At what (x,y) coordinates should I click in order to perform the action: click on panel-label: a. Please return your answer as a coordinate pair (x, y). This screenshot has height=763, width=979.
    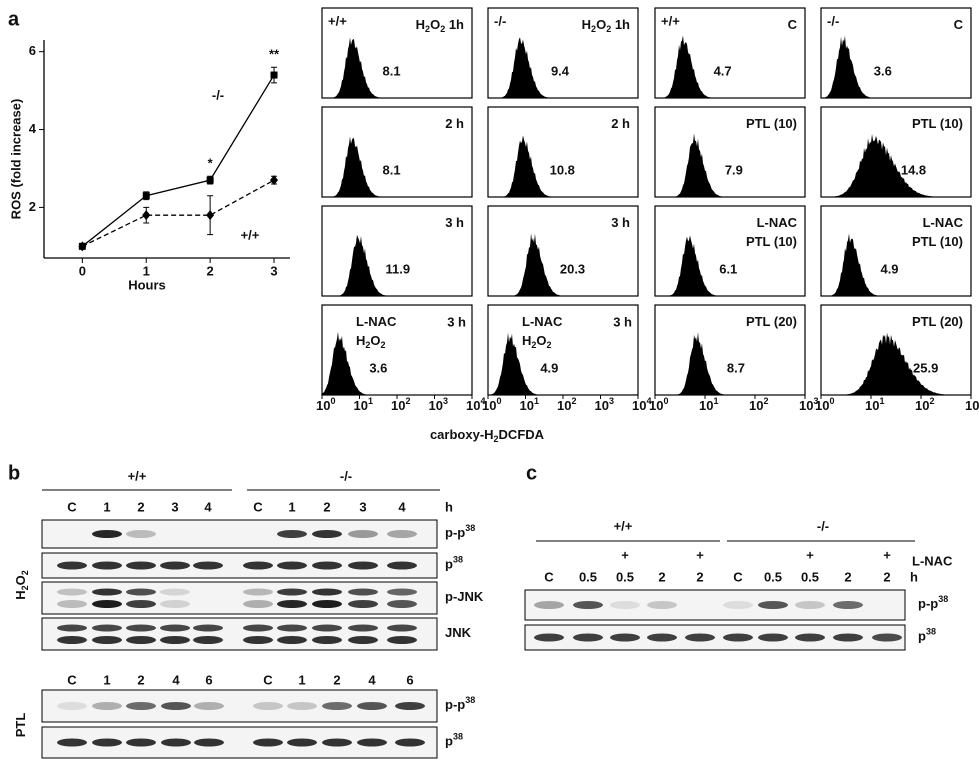
    Looking at the image, I should click on (14, 19).